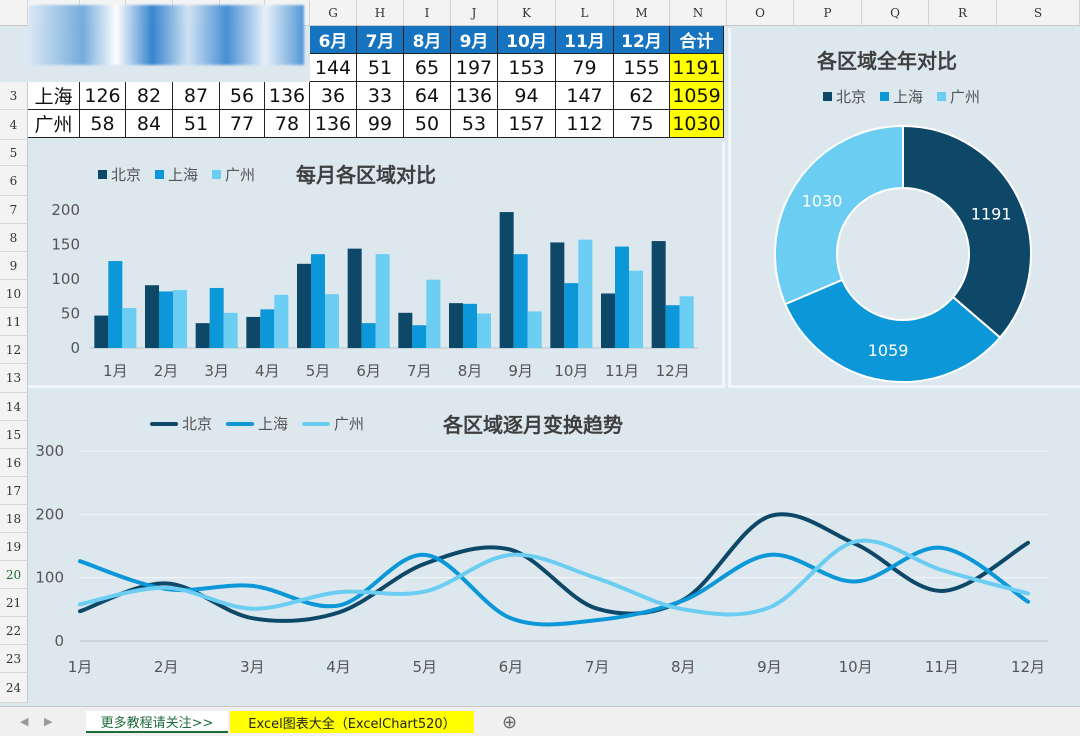 Image resolution: width=1080 pixels, height=736 pixels. What do you see at coordinates (380, 96) in the screenshot?
I see `table-cell: 33` at bounding box center [380, 96].